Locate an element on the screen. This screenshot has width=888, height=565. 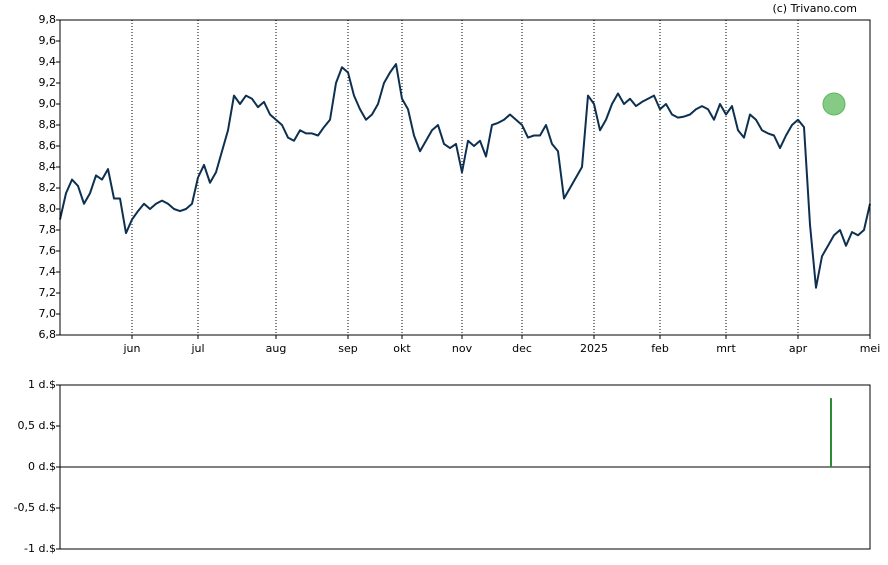
y-tick-label: 9,8 is located at coordinates (48, 19).